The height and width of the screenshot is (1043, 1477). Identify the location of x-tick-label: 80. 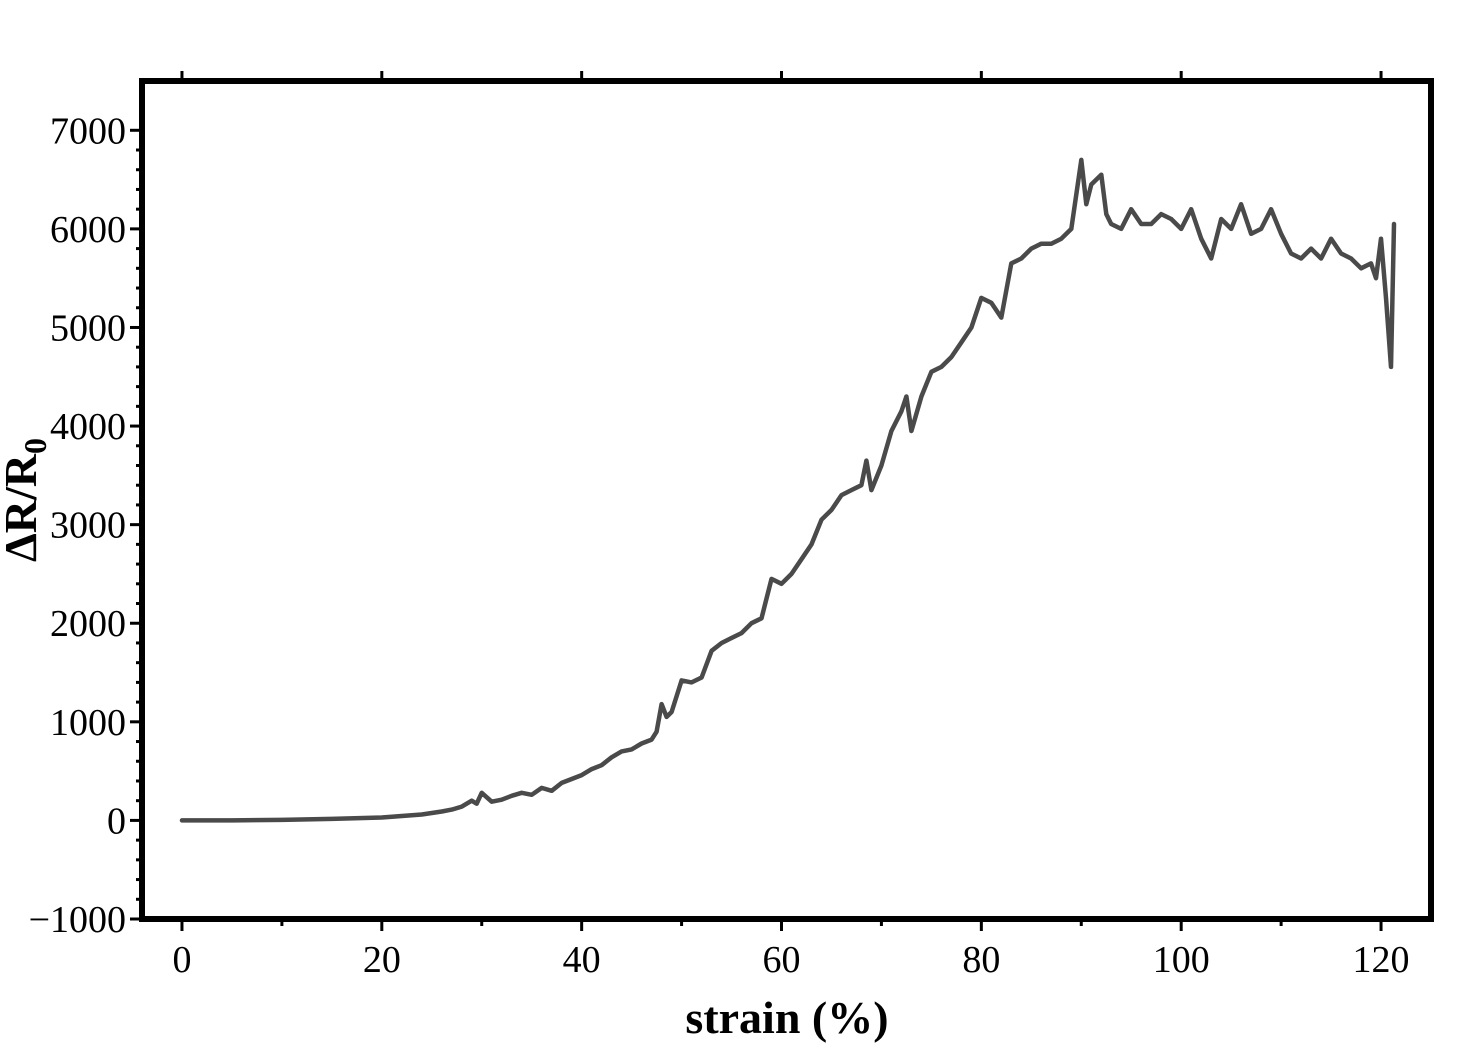
(981, 960).